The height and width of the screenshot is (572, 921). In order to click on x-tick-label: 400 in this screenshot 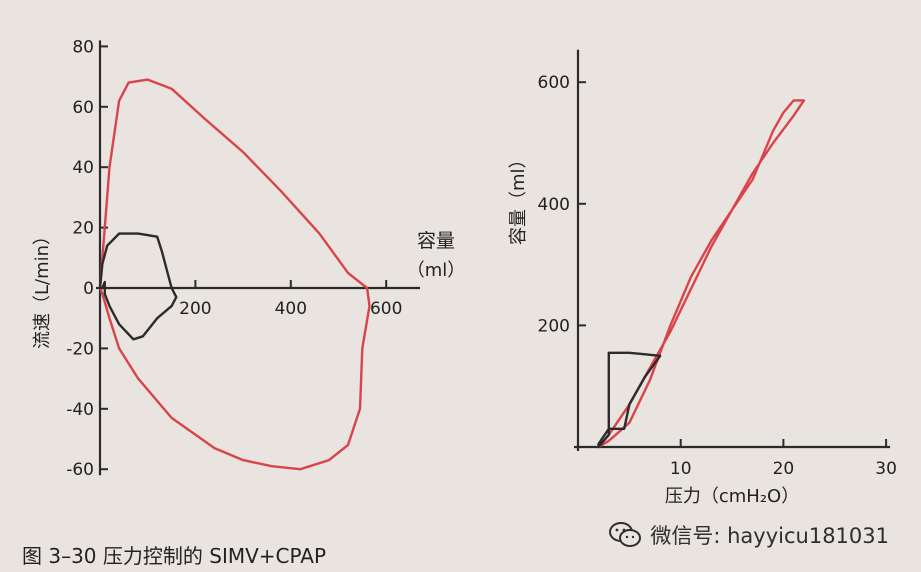, I will do `click(291, 309)`.